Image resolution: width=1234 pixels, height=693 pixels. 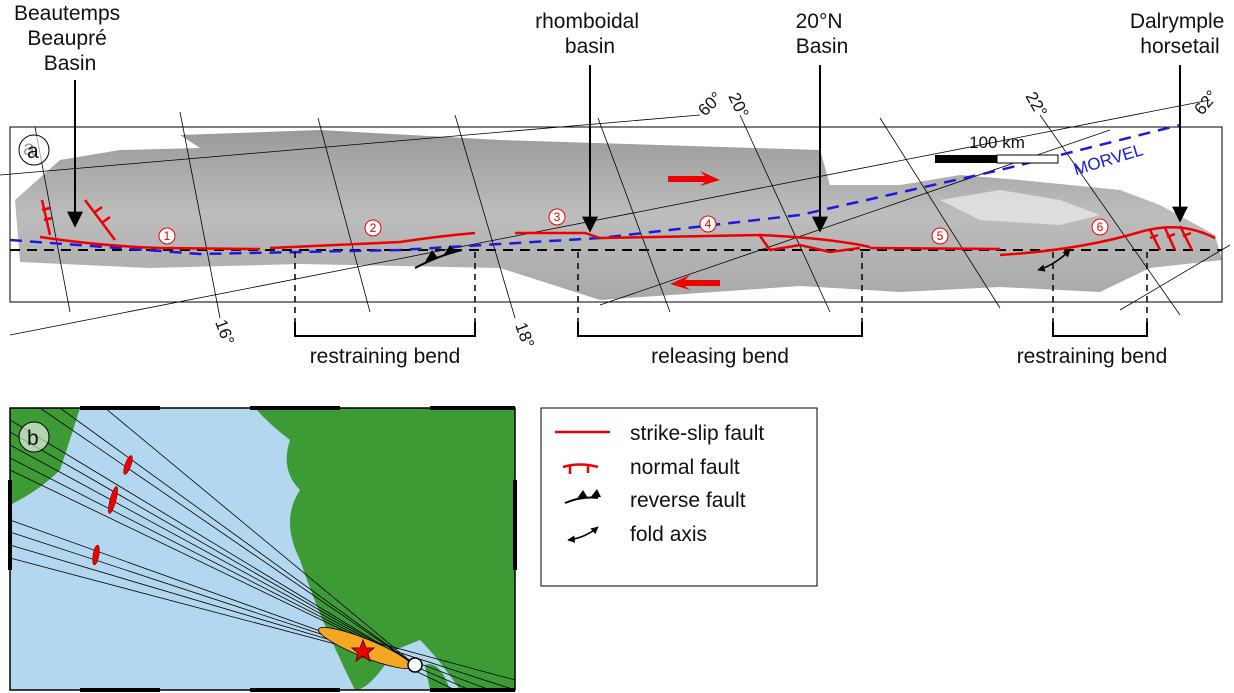 What do you see at coordinates (822, 34) in the screenshot?
I see `annotation: 20°N Basin` at bounding box center [822, 34].